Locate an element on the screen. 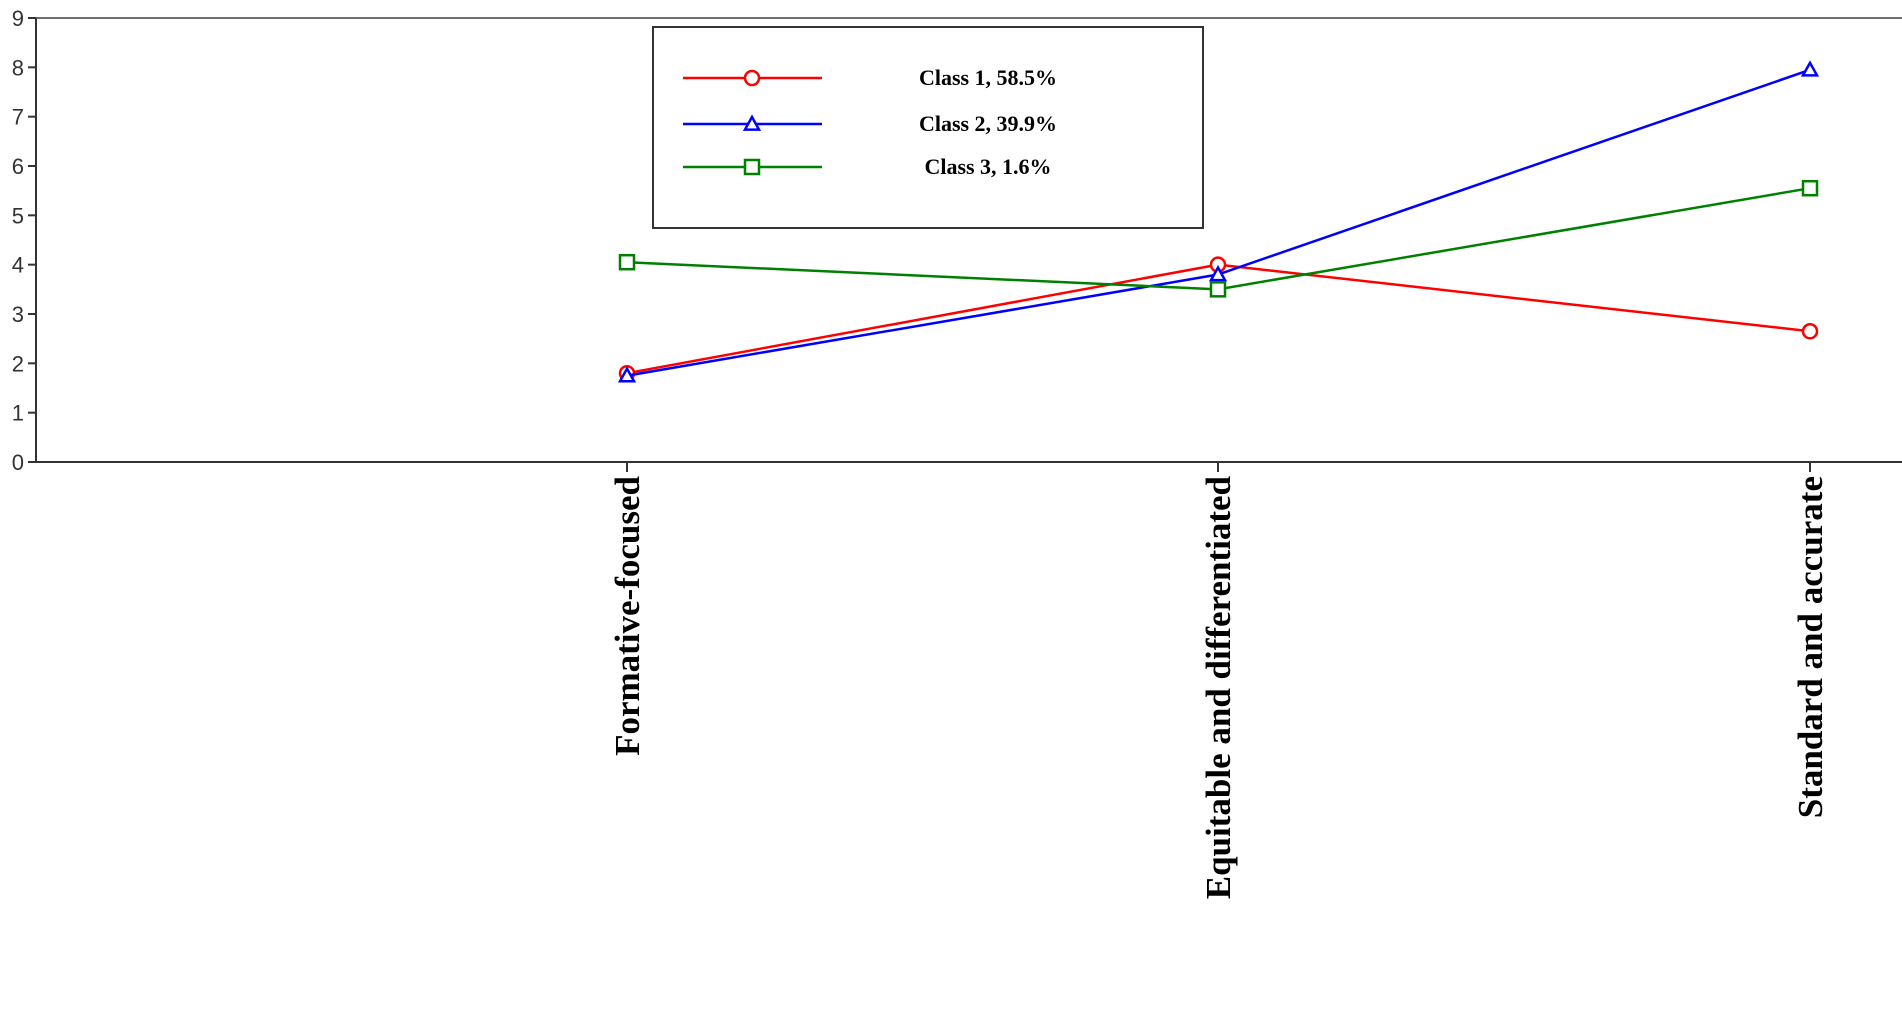 This screenshot has height=1016, width=1902. legend-item: Class 1, 58.5% is located at coordinates (870, 77).